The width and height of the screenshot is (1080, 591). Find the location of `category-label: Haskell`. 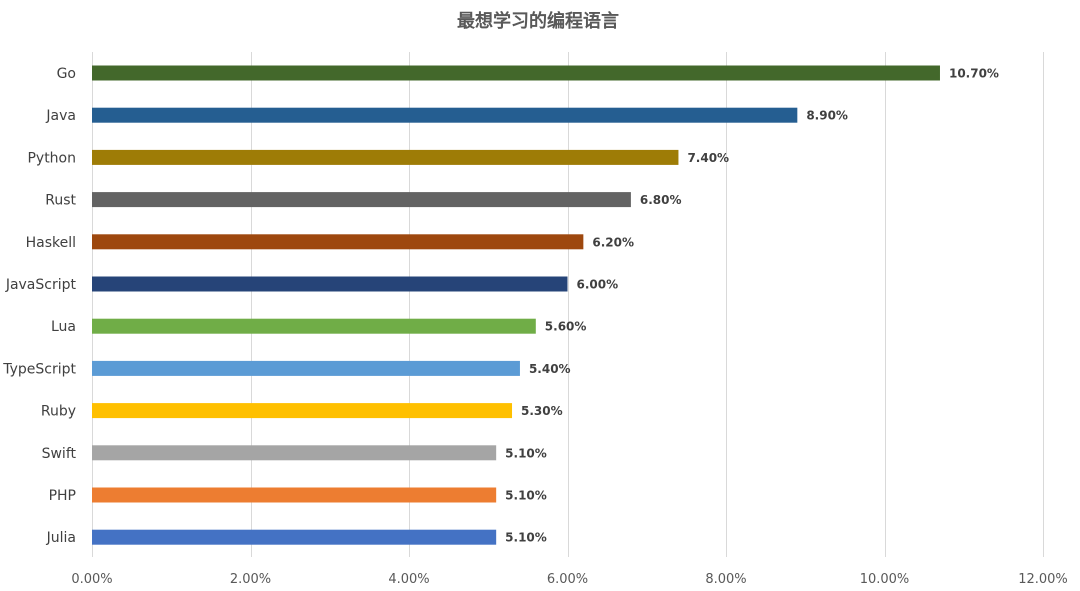

category-label: Haskell is located at coordinates (51, 243).